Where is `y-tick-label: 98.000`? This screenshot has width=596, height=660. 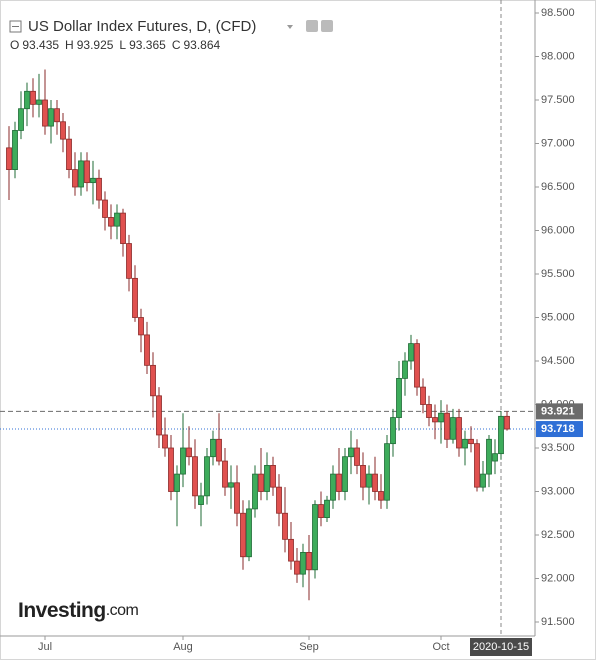 y-tick-label: 98.000 is located at coordinates (558, 56).